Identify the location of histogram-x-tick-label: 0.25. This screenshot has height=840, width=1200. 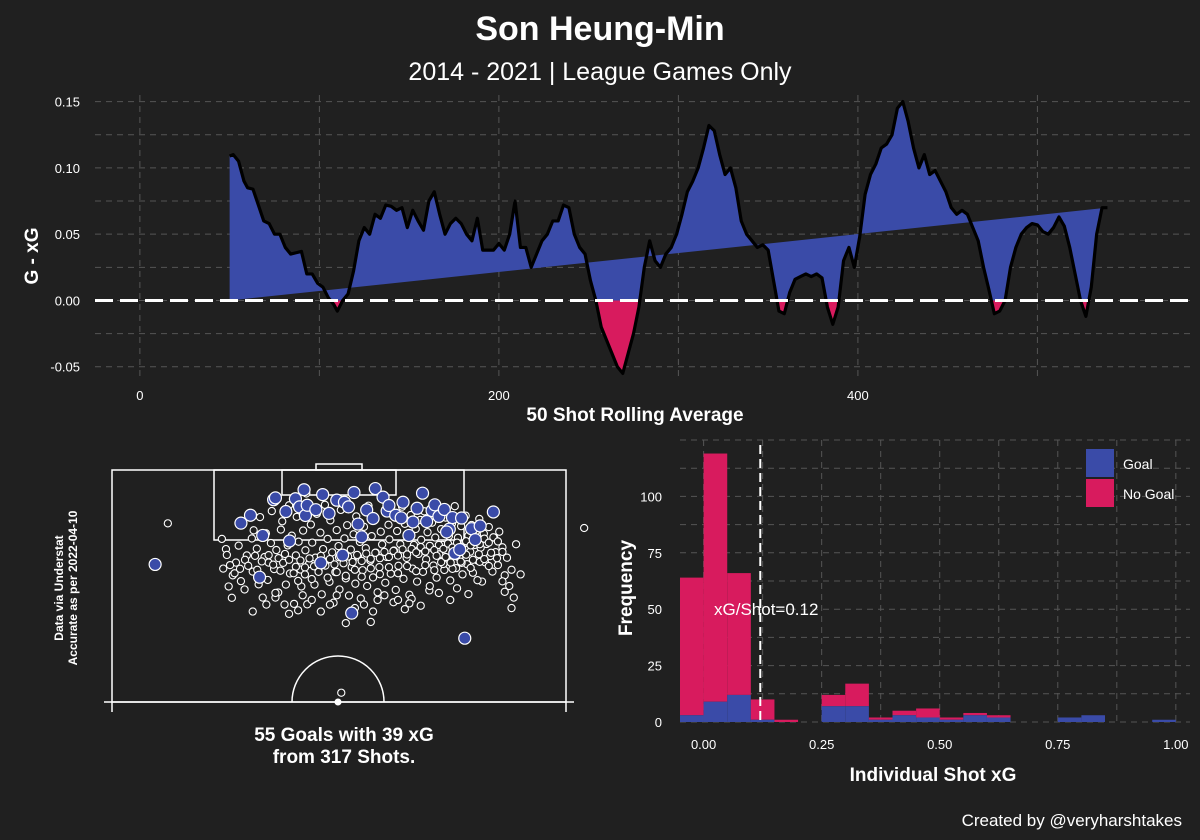
(821, 744).